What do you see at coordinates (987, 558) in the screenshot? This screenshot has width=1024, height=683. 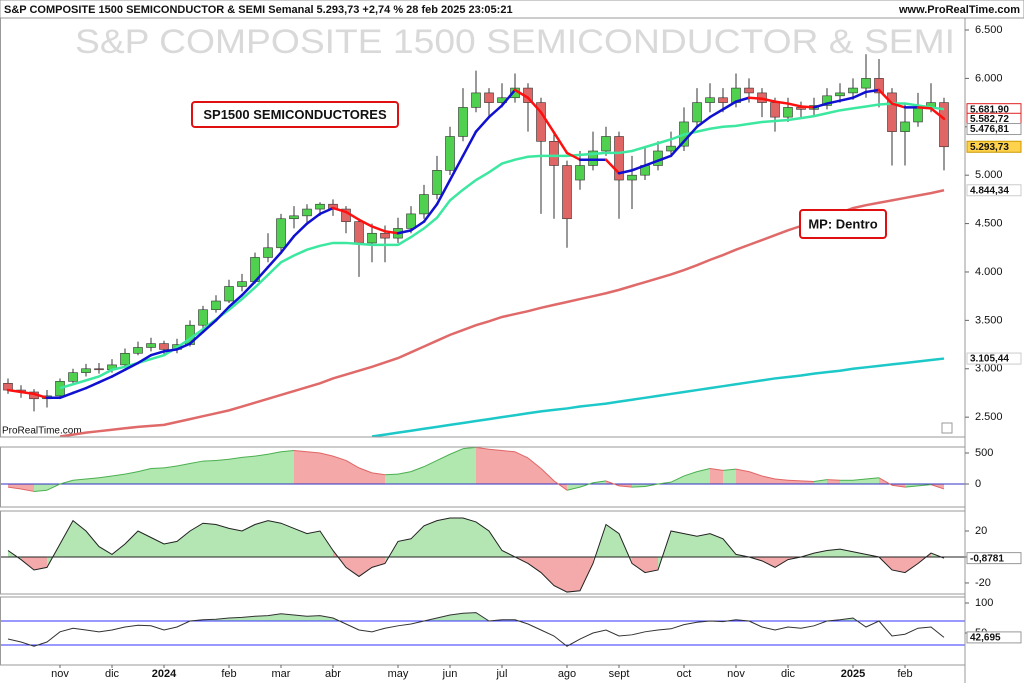 I see `last-value-label: -0,8781` at bounding box center [987, 558].